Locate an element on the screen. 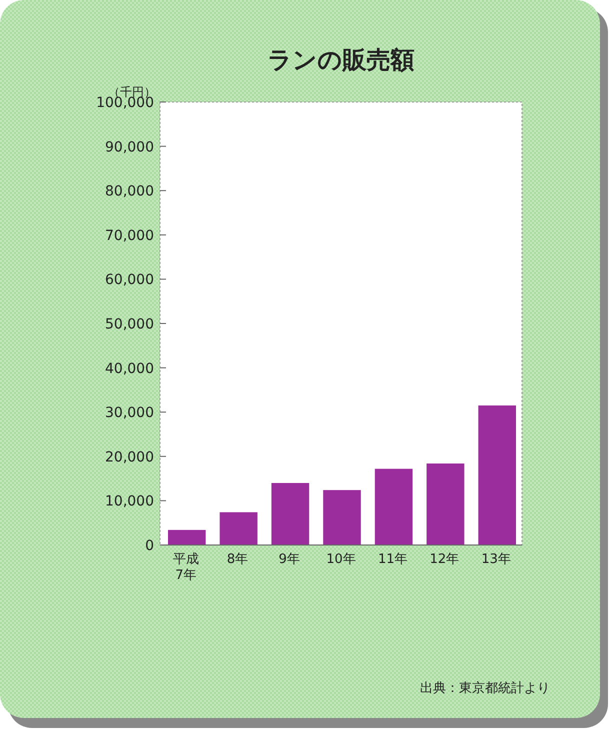  x-tick-label: 8年 is located at coordinates (237, 559).